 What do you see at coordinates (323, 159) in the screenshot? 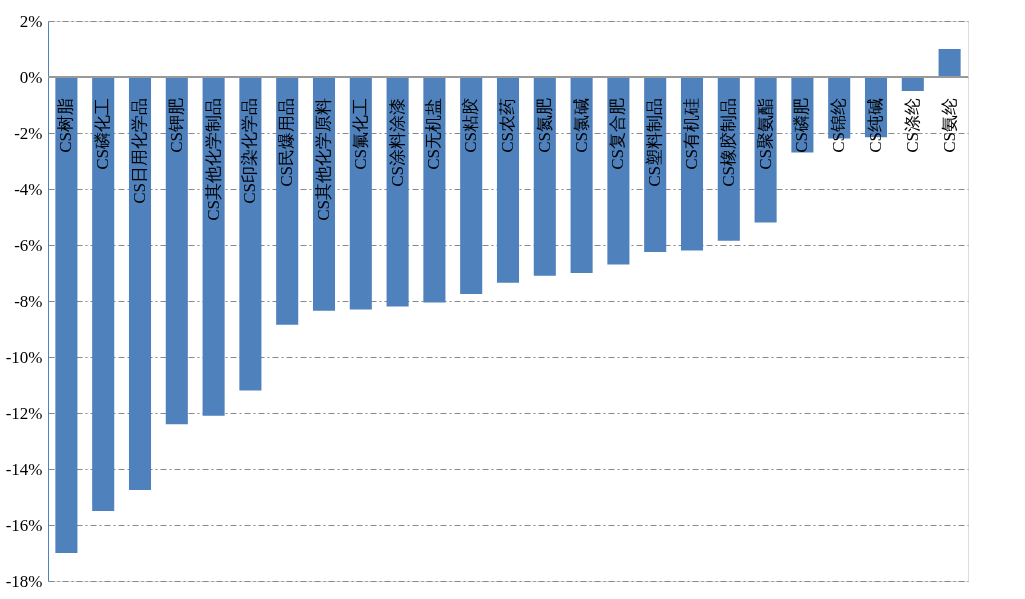
I see `x-tick-label: CS其他化学原料` at bounding box center [323, 159].